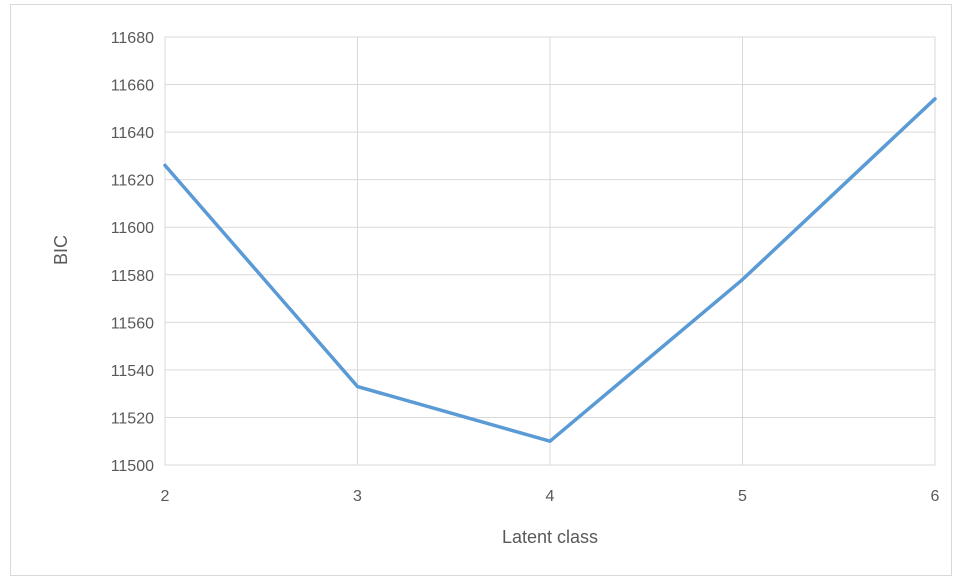  What do you see at coordinates (132, 371) in the screenshot?
I see `y-tick-label: 11540` at bounding box center [132, 371].